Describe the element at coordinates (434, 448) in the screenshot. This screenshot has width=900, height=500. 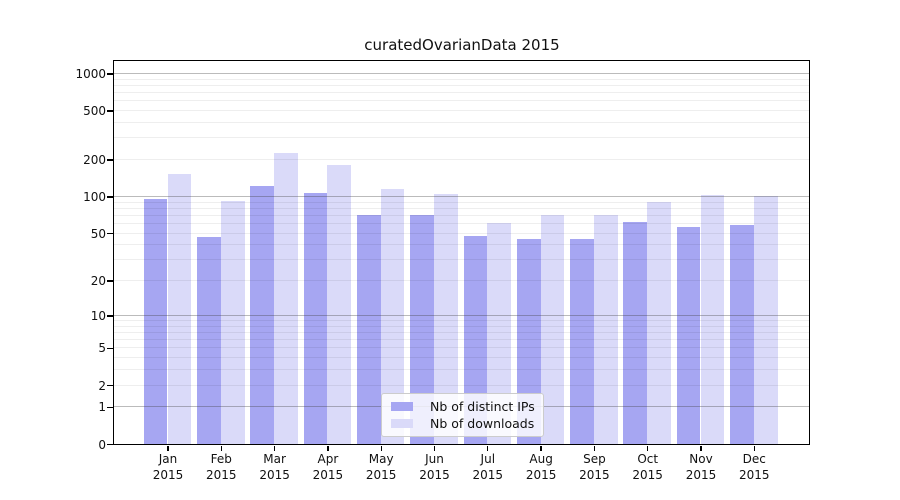
I see `x-tick-jun` at that location.